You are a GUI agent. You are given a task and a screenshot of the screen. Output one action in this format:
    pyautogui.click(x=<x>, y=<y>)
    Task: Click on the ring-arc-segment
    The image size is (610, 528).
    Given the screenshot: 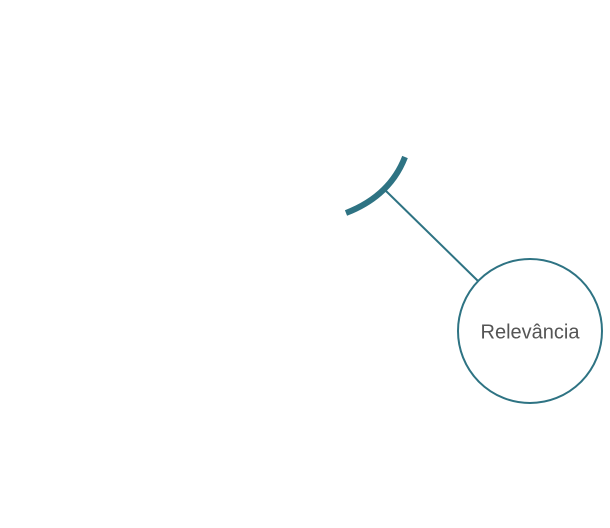 What is the action you would take?
    pyautogui.click(x=376, y=185)
    